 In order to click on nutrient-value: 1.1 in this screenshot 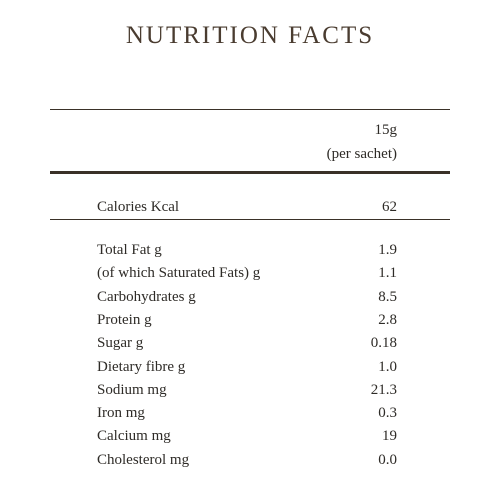, I will do `click(387, 273)`.